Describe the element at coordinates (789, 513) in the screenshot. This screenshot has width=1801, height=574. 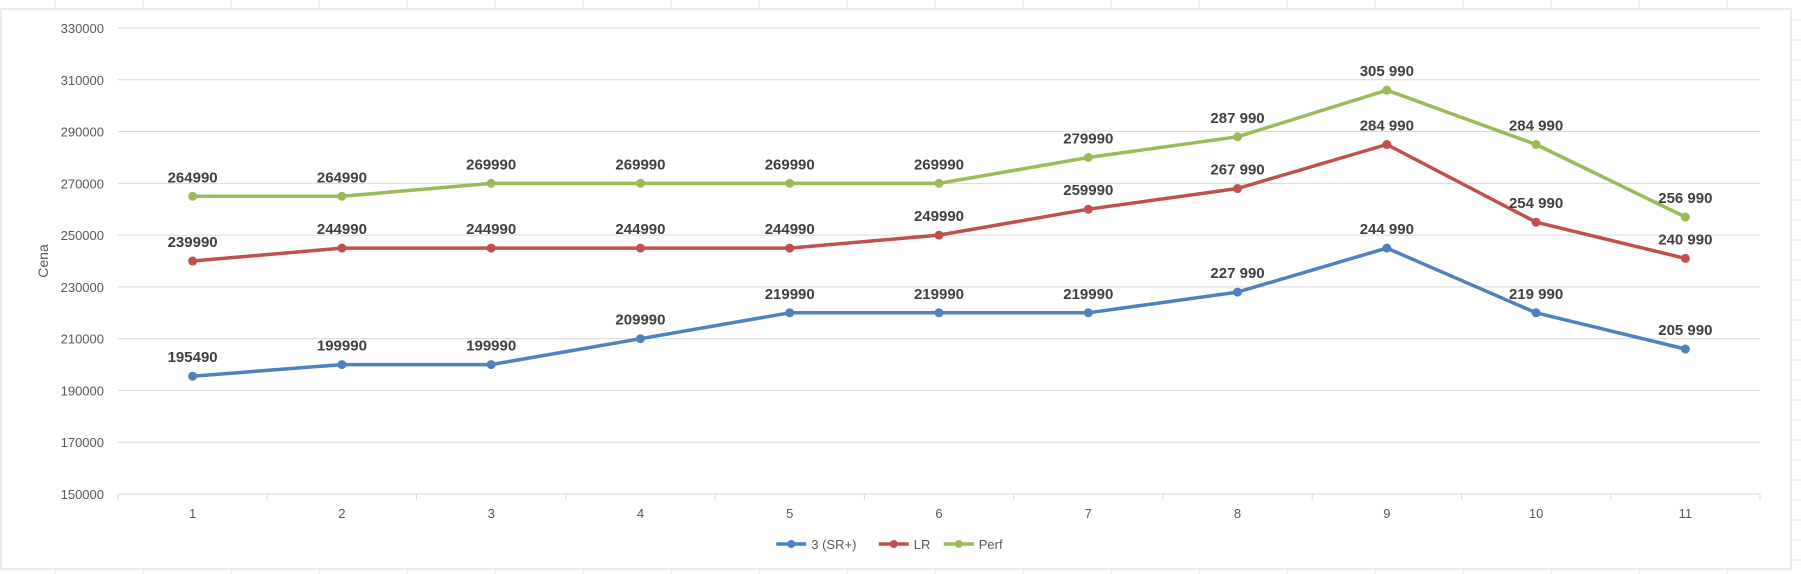
I see `x-tick-label: 5` at that location.